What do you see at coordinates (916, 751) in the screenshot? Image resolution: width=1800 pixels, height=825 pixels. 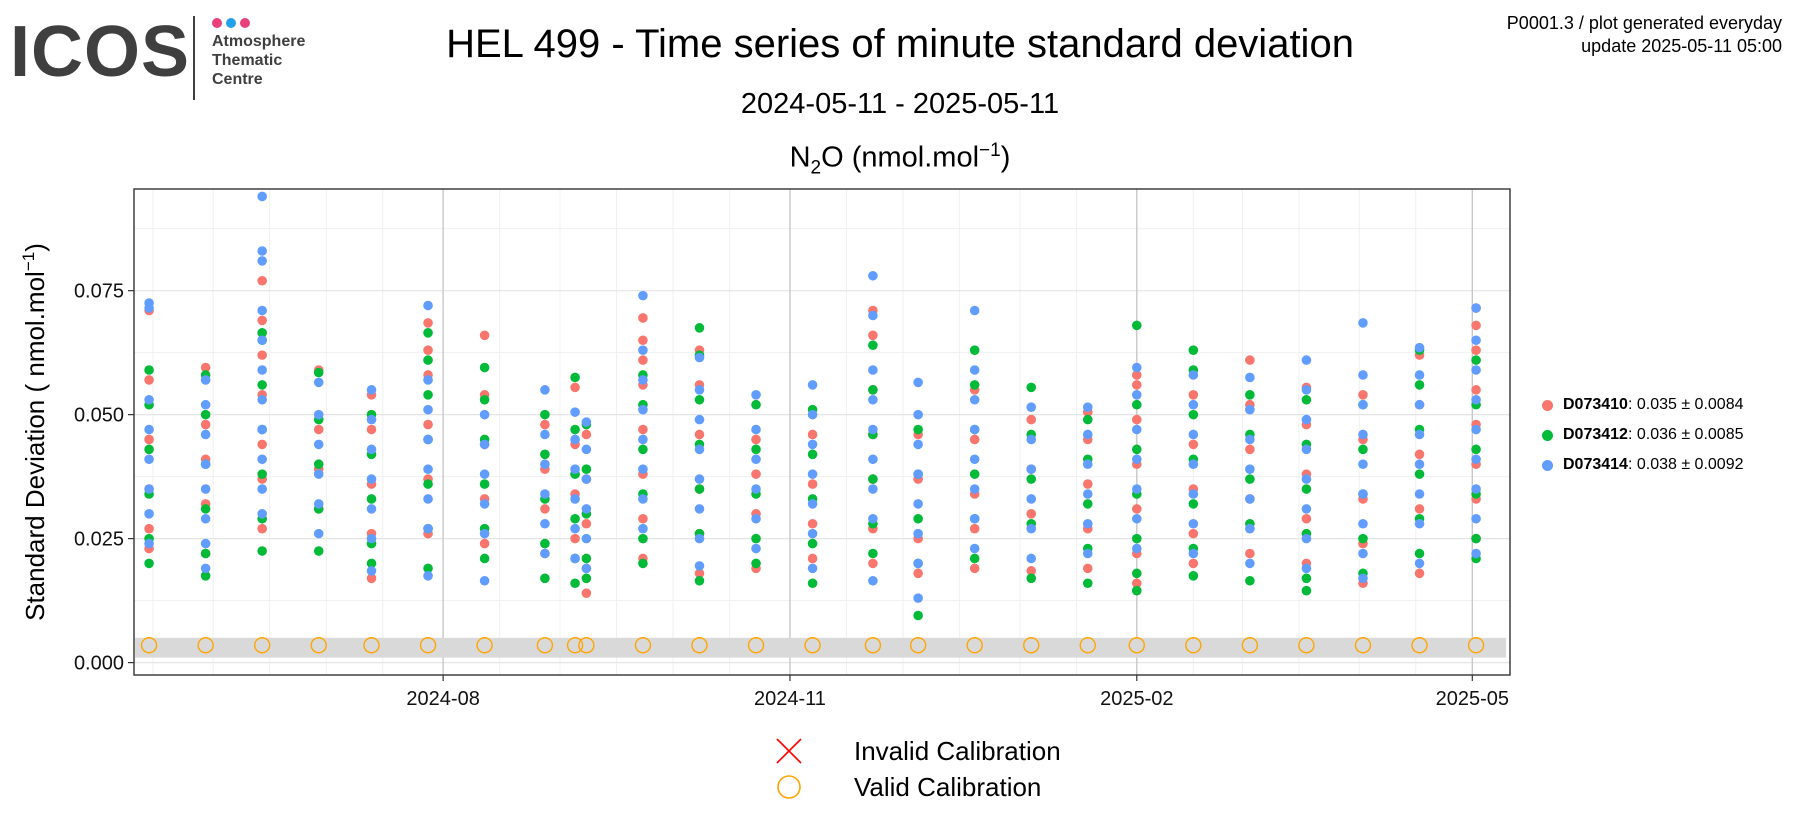 I see `legend-invalid-calibration: Invalid Calibration` at bounding box center [916, 751].